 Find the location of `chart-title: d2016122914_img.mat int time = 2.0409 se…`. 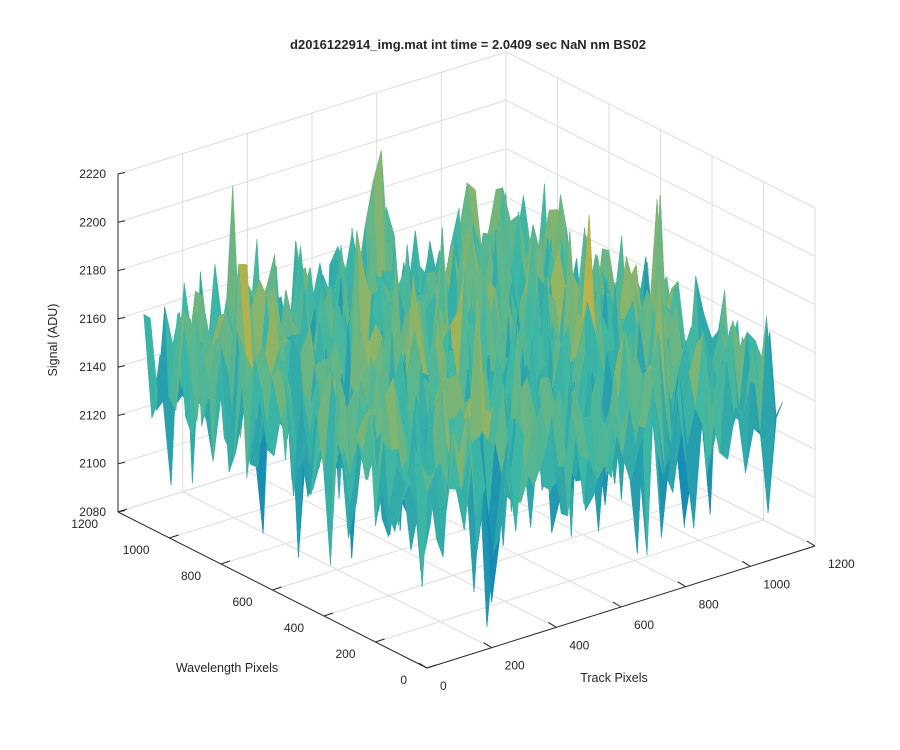

chart-title: d2016122914_img.mat int time = 2.0409 se… is located at coordinates (468, 44).